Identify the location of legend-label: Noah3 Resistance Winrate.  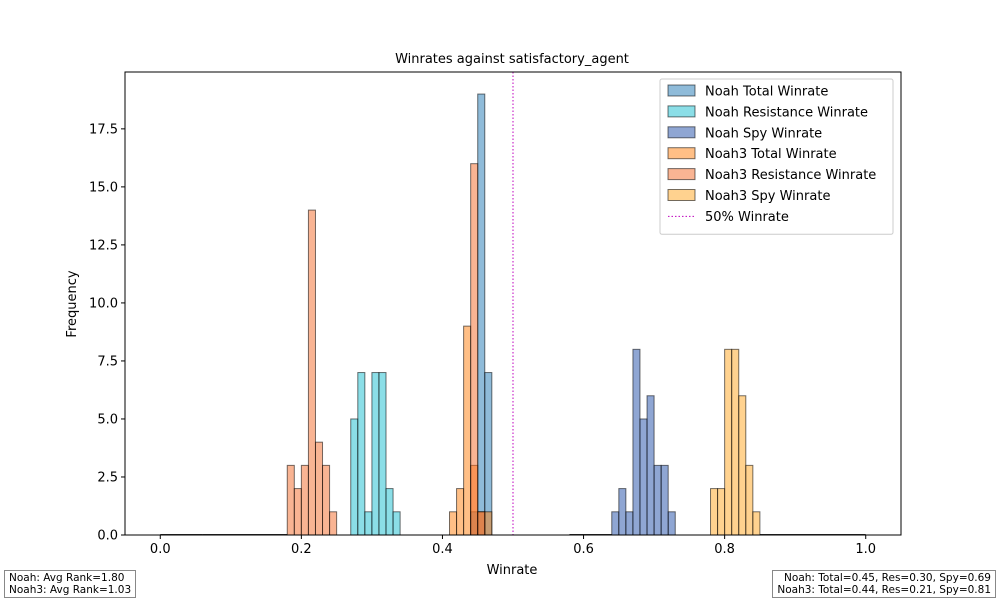
(790, 175).